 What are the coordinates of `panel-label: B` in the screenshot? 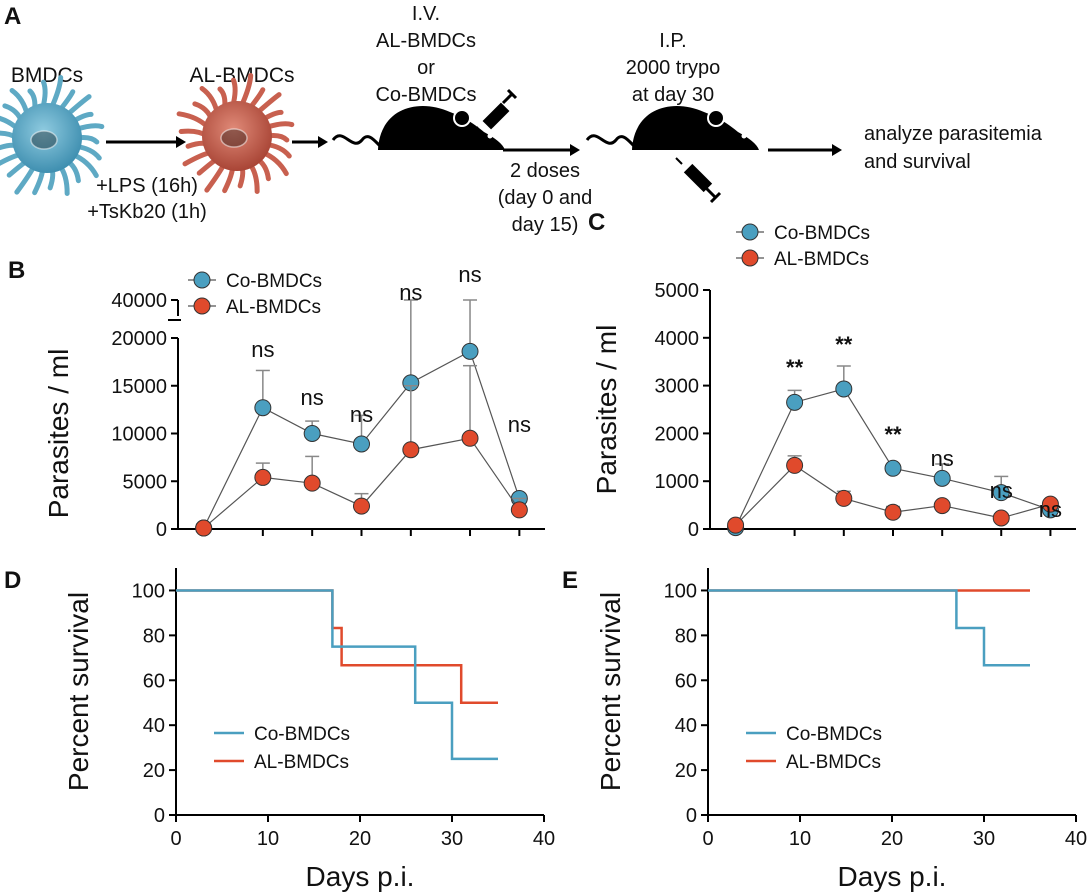 It's located at (16, 270).